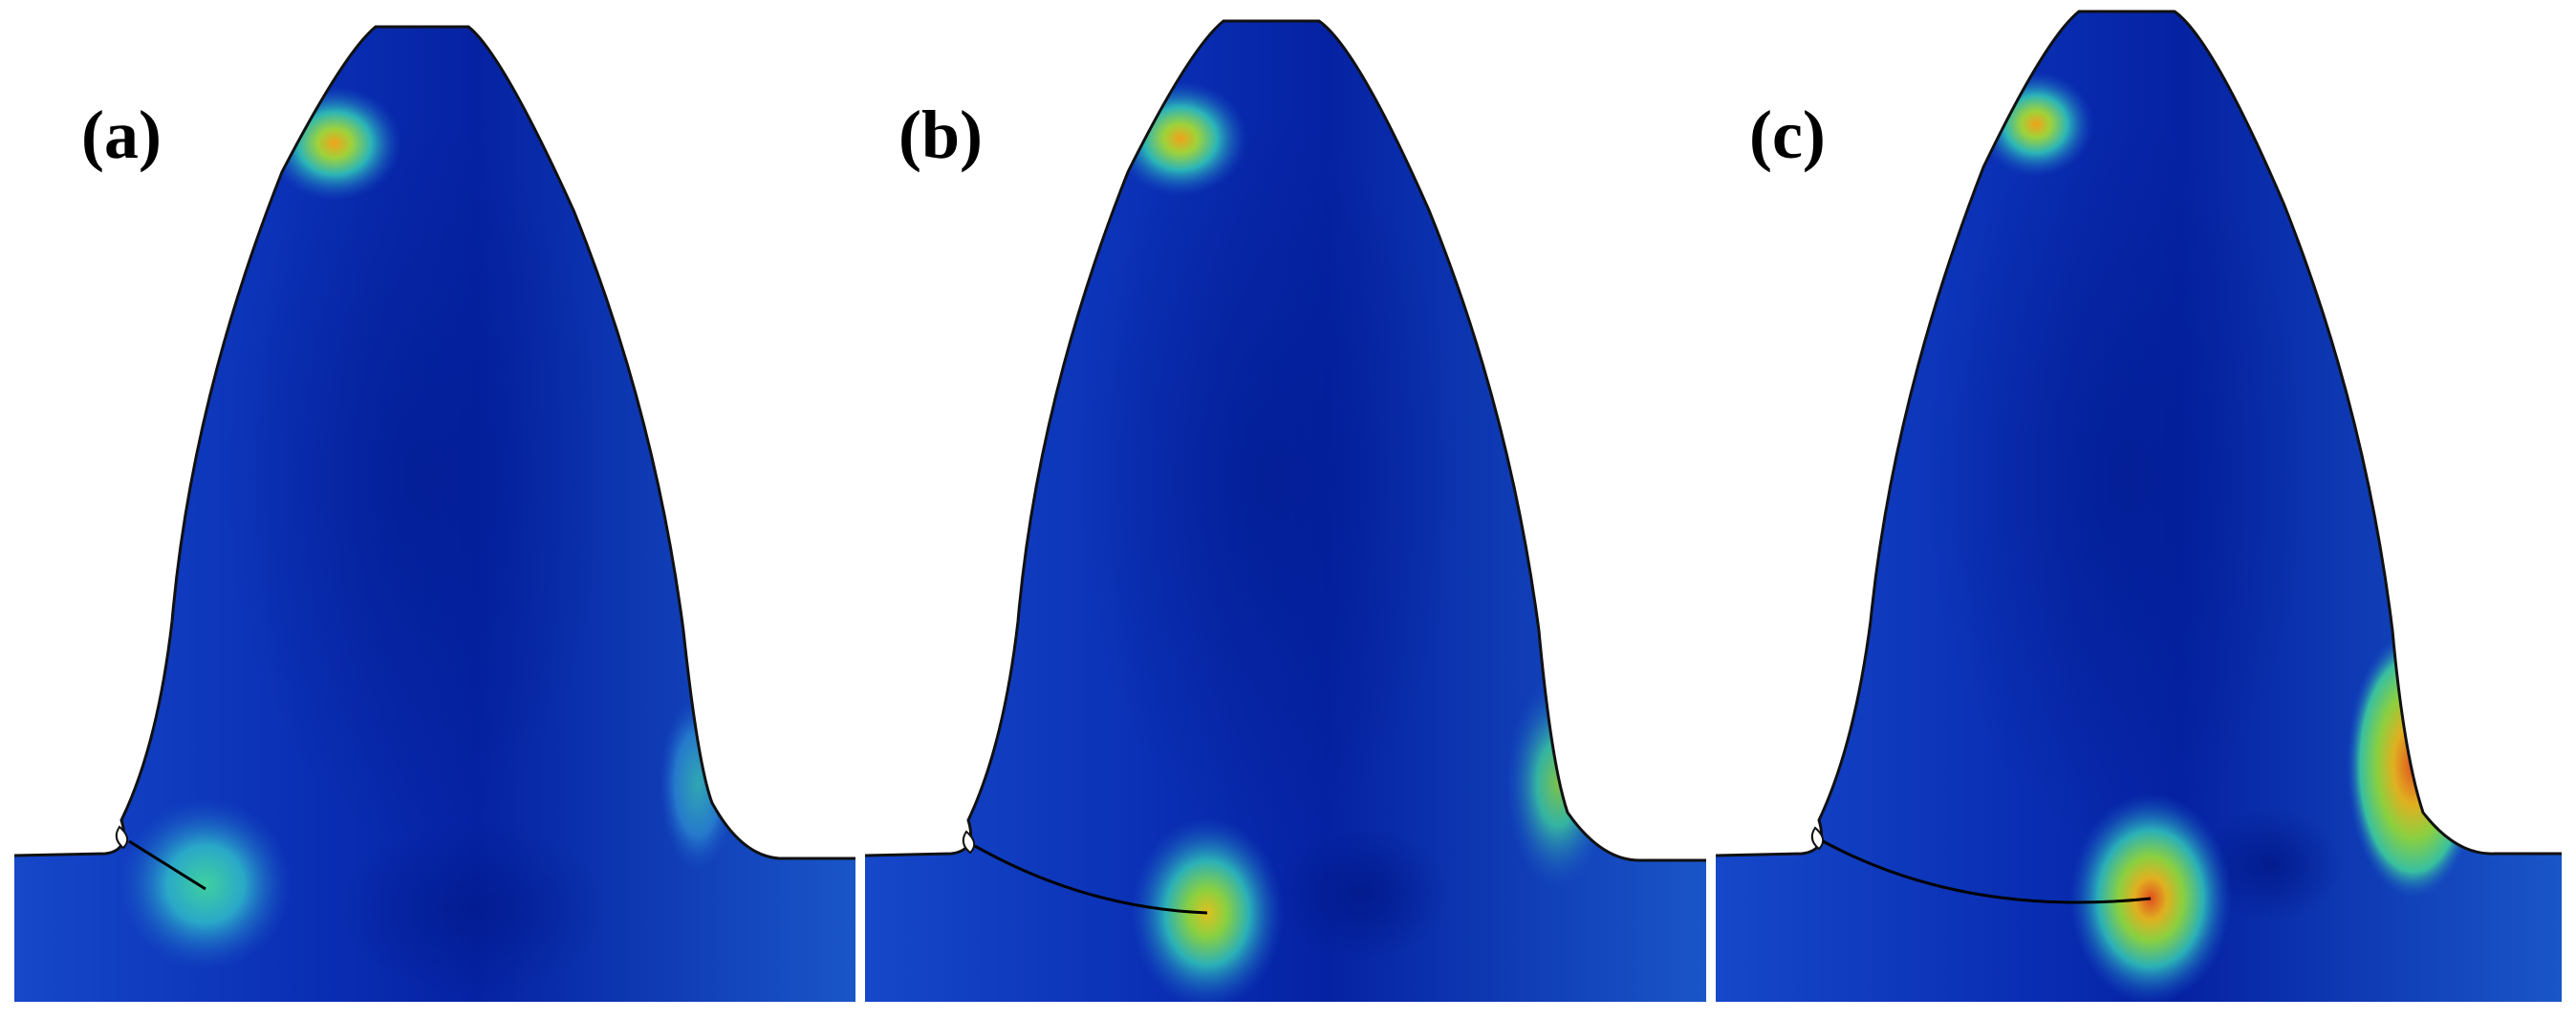 Image resolution: width=2576 pixels, height=1019 pixels. Describe the element at coordinates (940, 135) in the screenshot. I see `panel-label-b: (b)` at that location.